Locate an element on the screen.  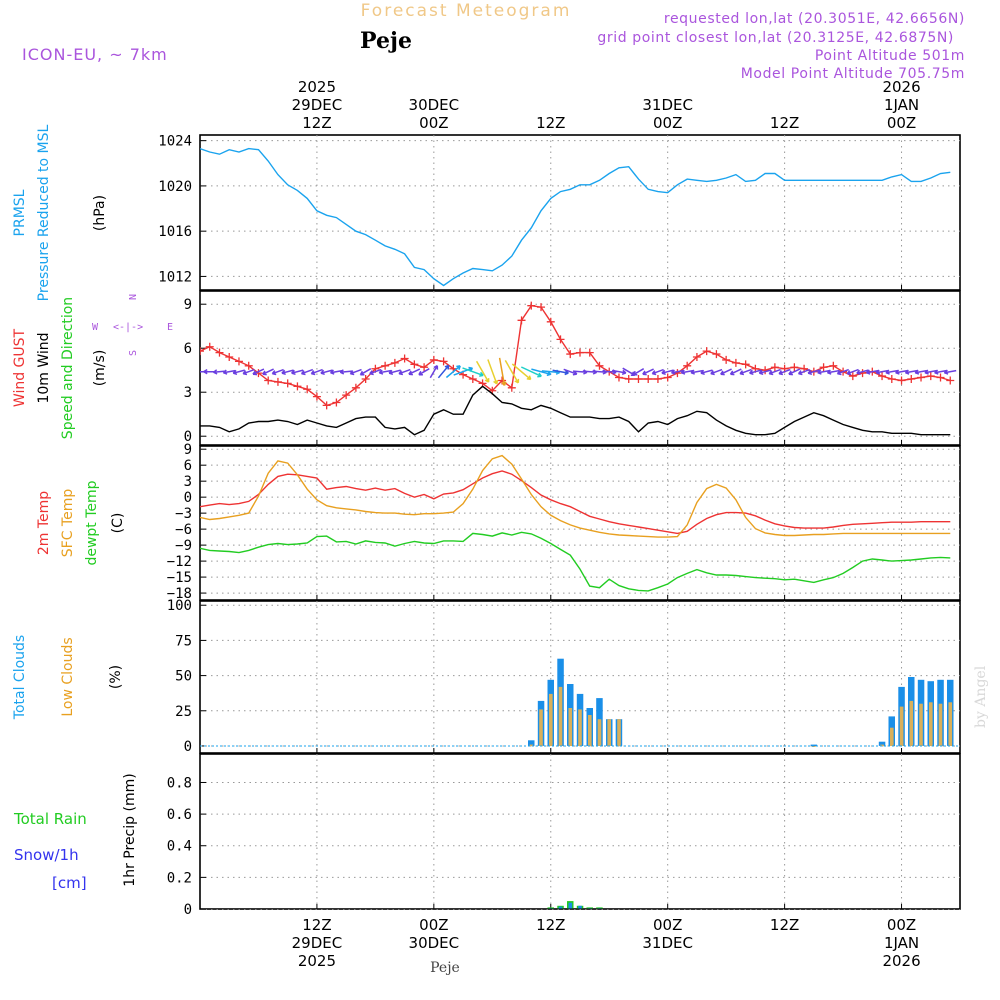
precip-panel: 0 0.2 0.4 0.6 0.8 is located at coordinates (564, 835).